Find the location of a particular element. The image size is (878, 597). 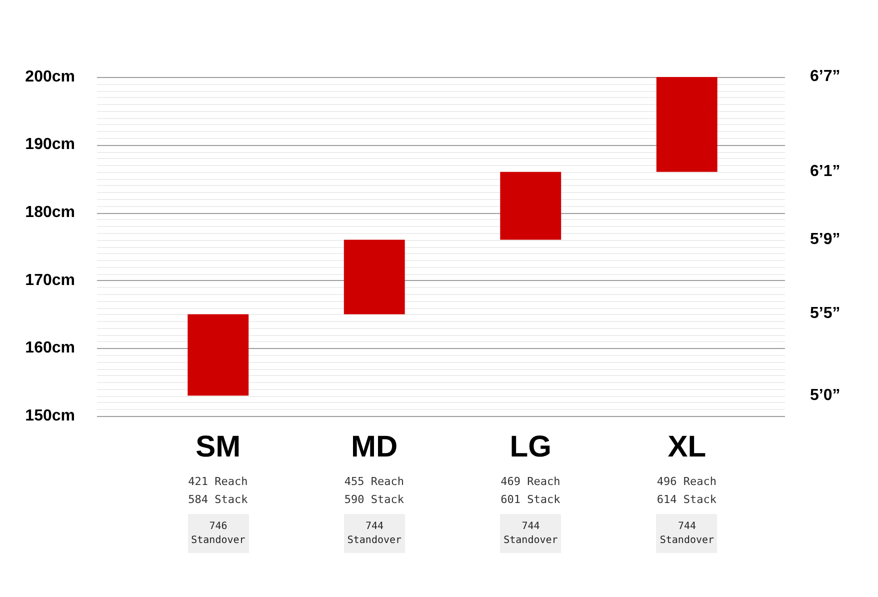

text: 746 Standover is located at coordinates (218, 534).